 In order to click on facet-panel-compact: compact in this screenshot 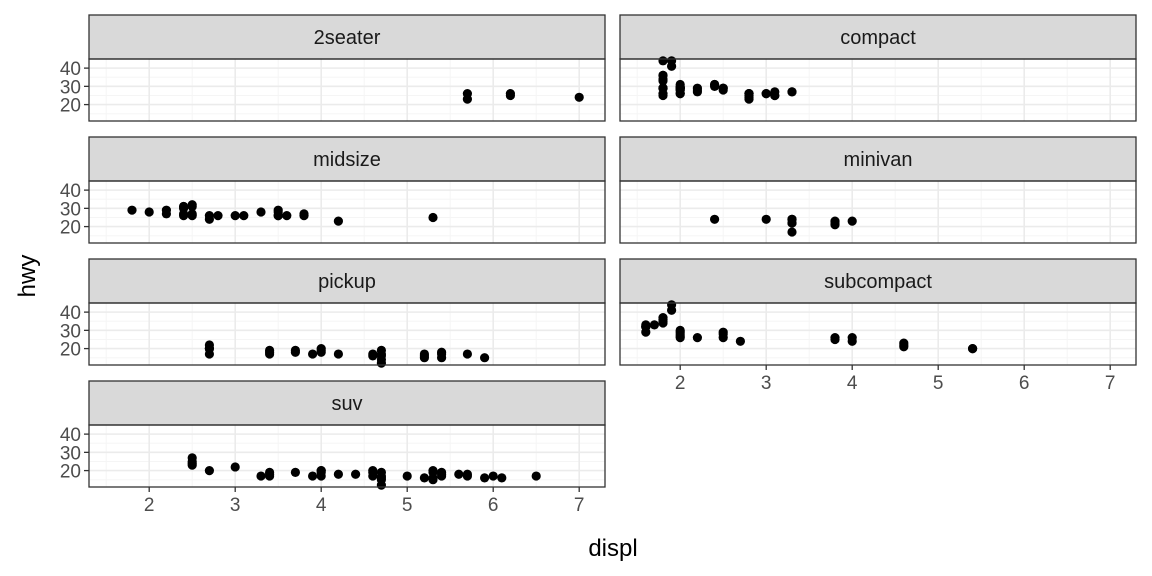, I will do `click(878, 68)`.